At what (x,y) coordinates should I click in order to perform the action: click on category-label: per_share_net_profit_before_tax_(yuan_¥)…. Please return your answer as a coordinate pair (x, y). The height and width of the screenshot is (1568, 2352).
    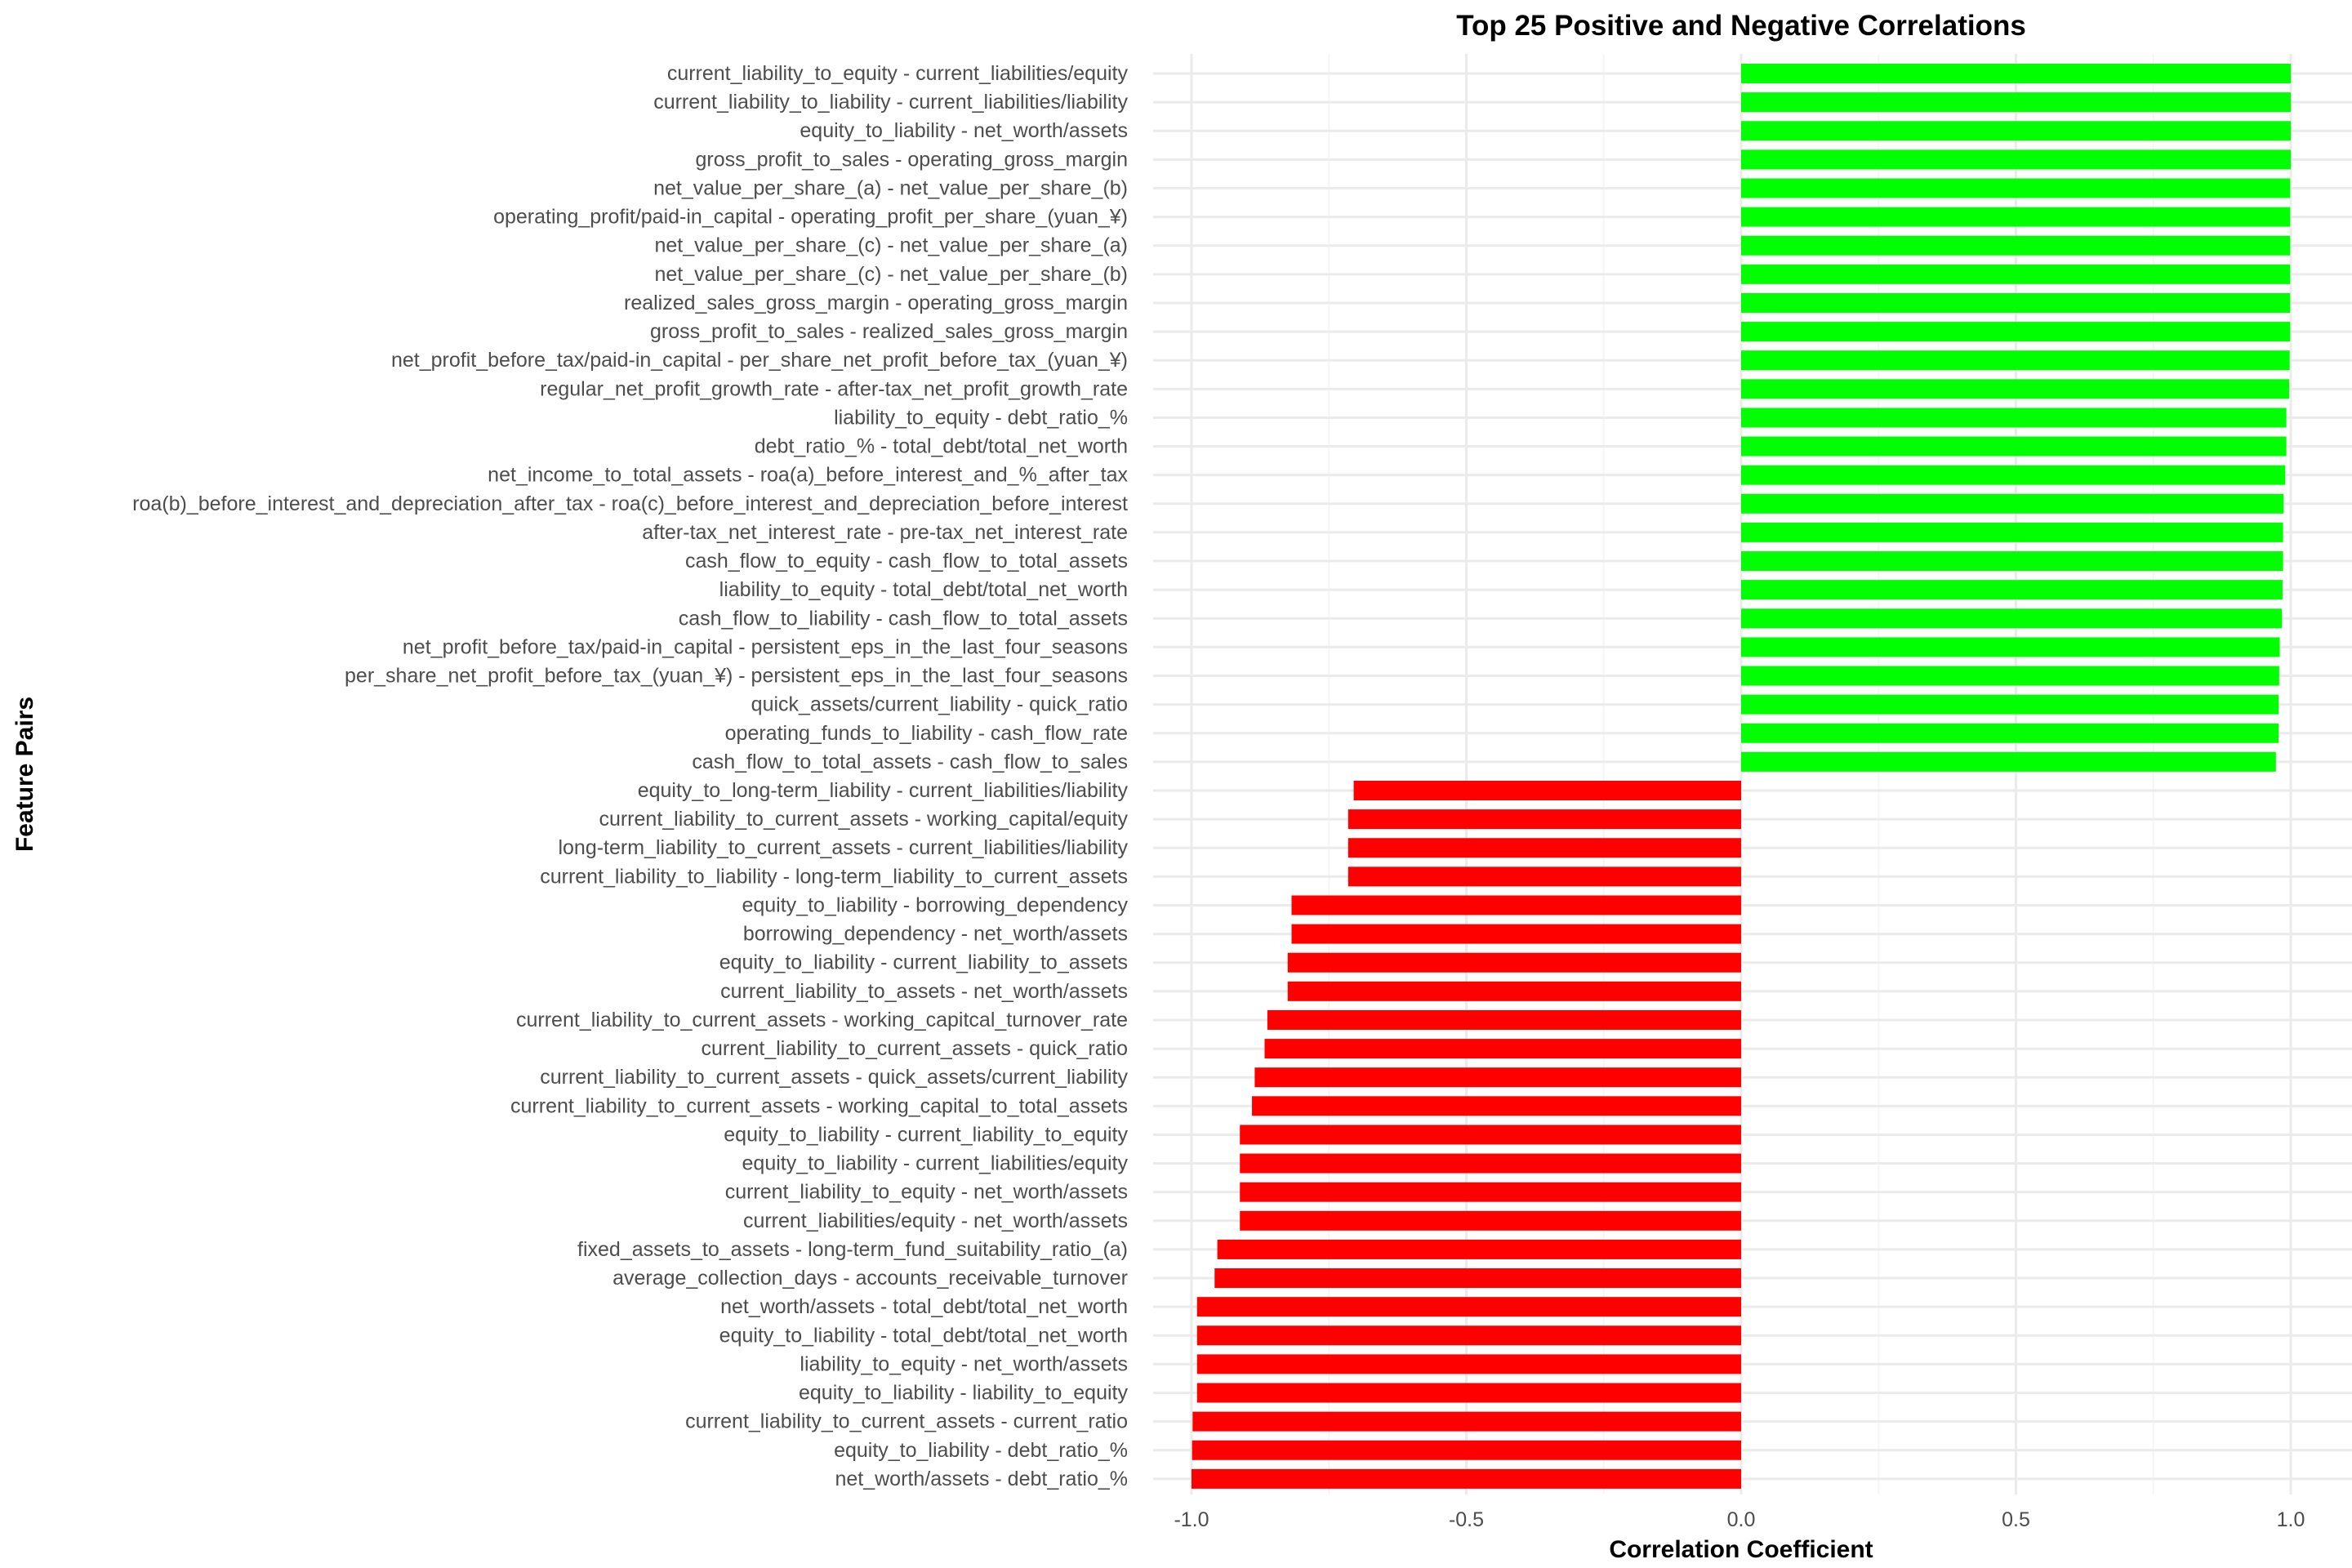
    Looking at the image, I should click on (736, 676).